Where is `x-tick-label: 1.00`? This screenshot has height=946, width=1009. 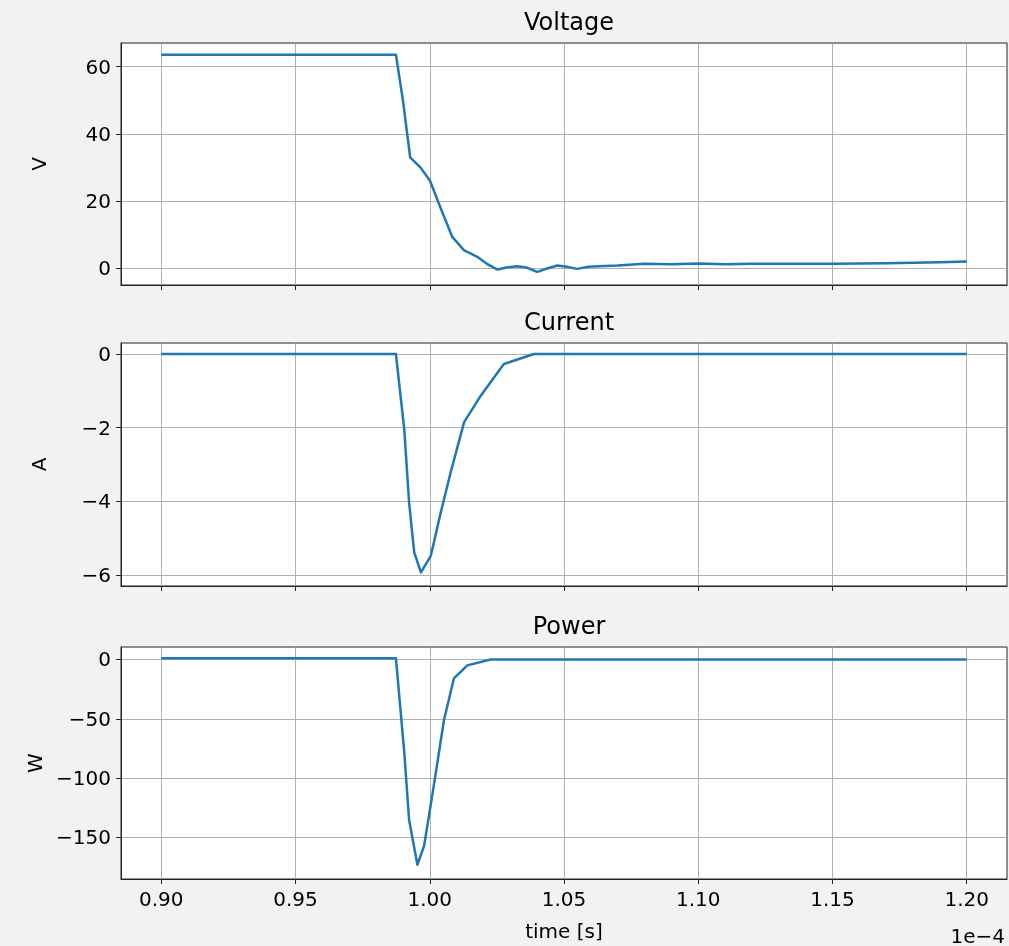 x-tick-label: 1.00 is located at coordinates (430, 899).